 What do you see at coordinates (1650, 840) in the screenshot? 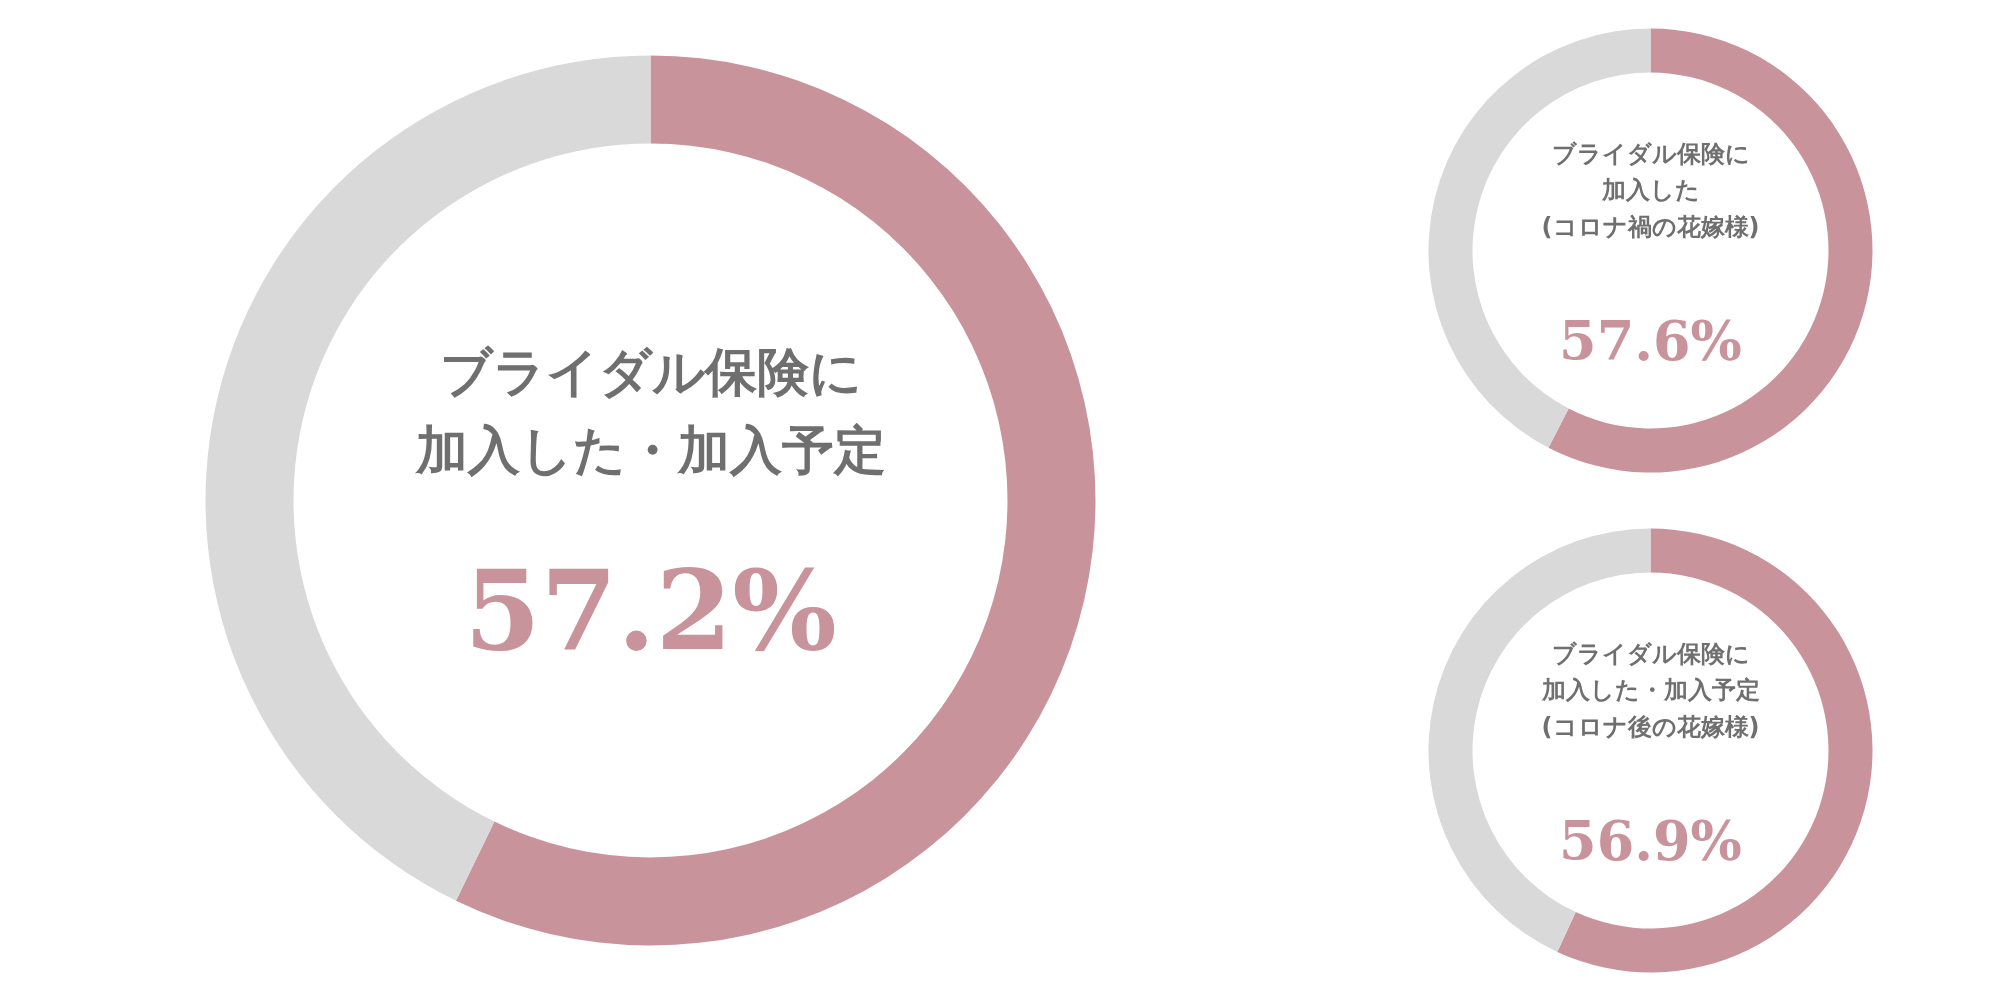
I see `data-label: 56.9%` at bounding box center [1650, 840].